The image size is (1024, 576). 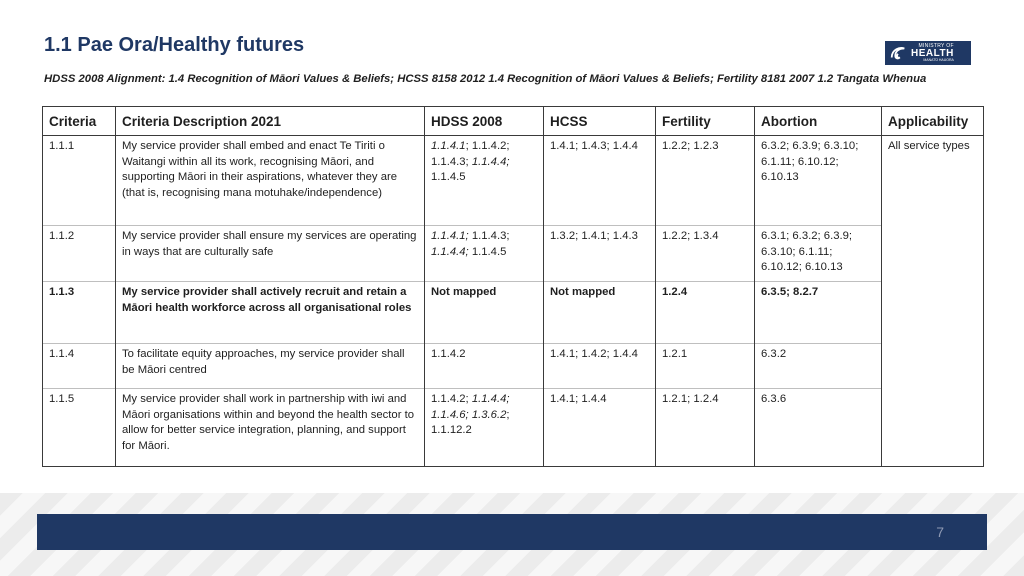 I want to click on criteria-cell: 1.1.2, so click(x=79, y=253).